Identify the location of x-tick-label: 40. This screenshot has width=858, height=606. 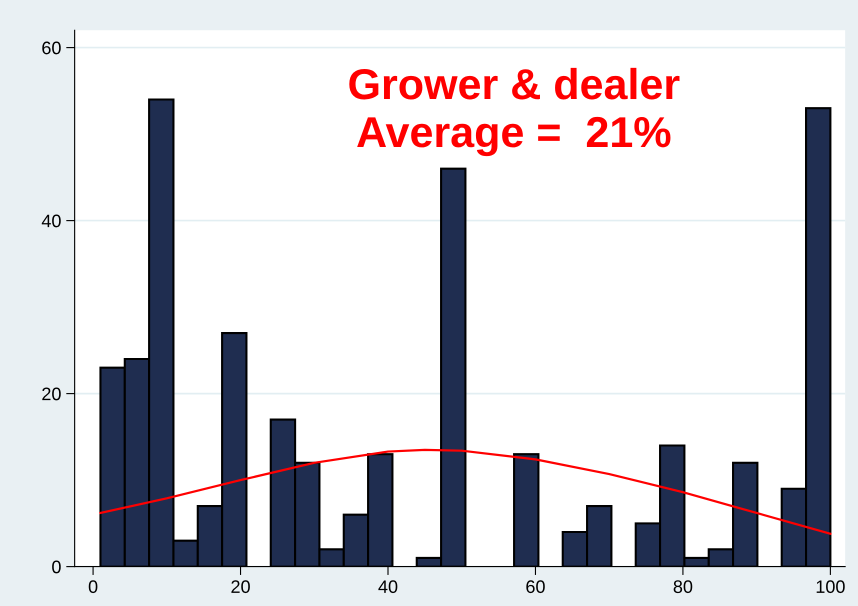
(388, 587).